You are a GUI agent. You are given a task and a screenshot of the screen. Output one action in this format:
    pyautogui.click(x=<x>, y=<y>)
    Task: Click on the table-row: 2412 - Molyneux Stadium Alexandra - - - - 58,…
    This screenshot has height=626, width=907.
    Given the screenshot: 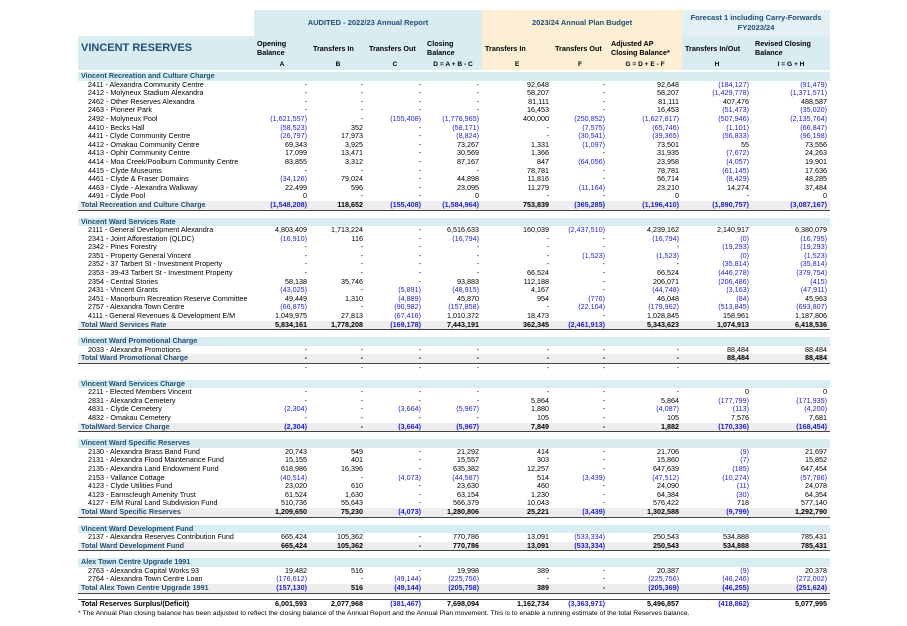 What is the action you would take?
    pyautogui.click(x=454, y=93)
    